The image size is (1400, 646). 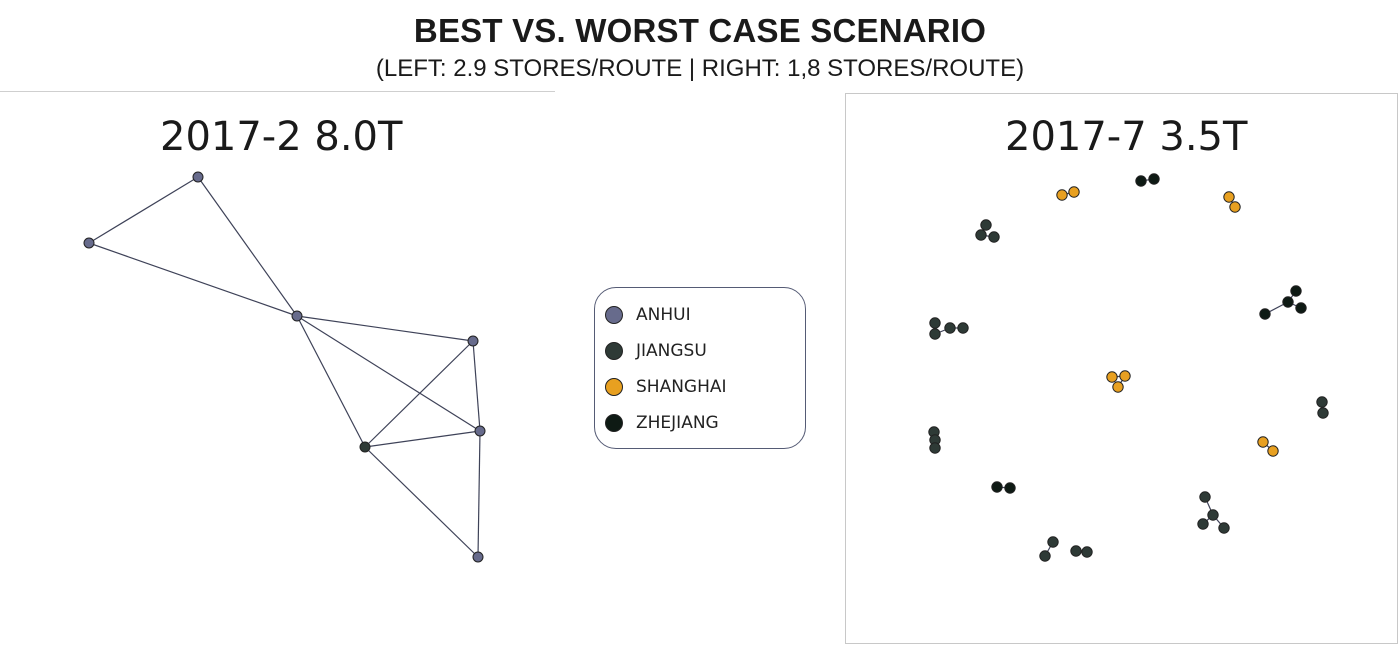 What do you see at coordinates (277, 91) in the screenshot?
I see `left-panel-border` at bounding box center [277, 91].